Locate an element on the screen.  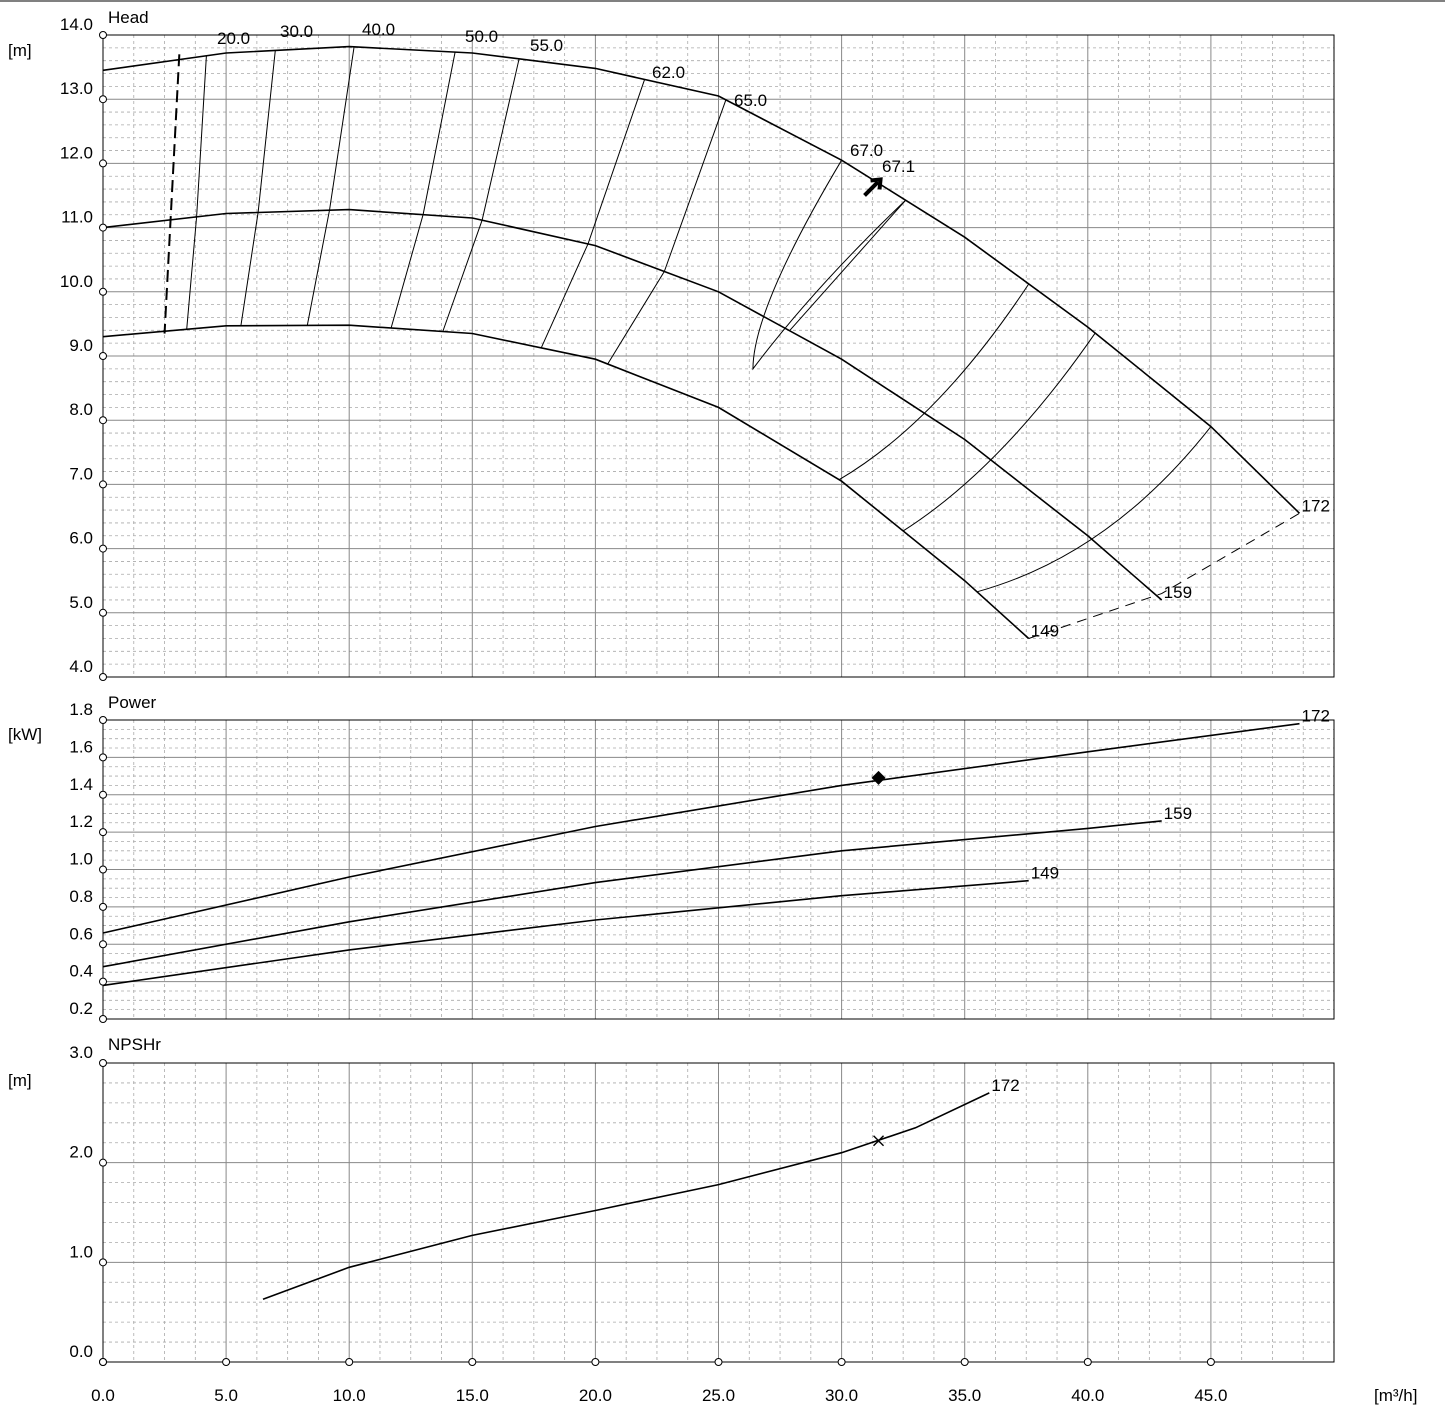
npshr-y-tick-label: 0.0 is located at coordinates (81, 1351).